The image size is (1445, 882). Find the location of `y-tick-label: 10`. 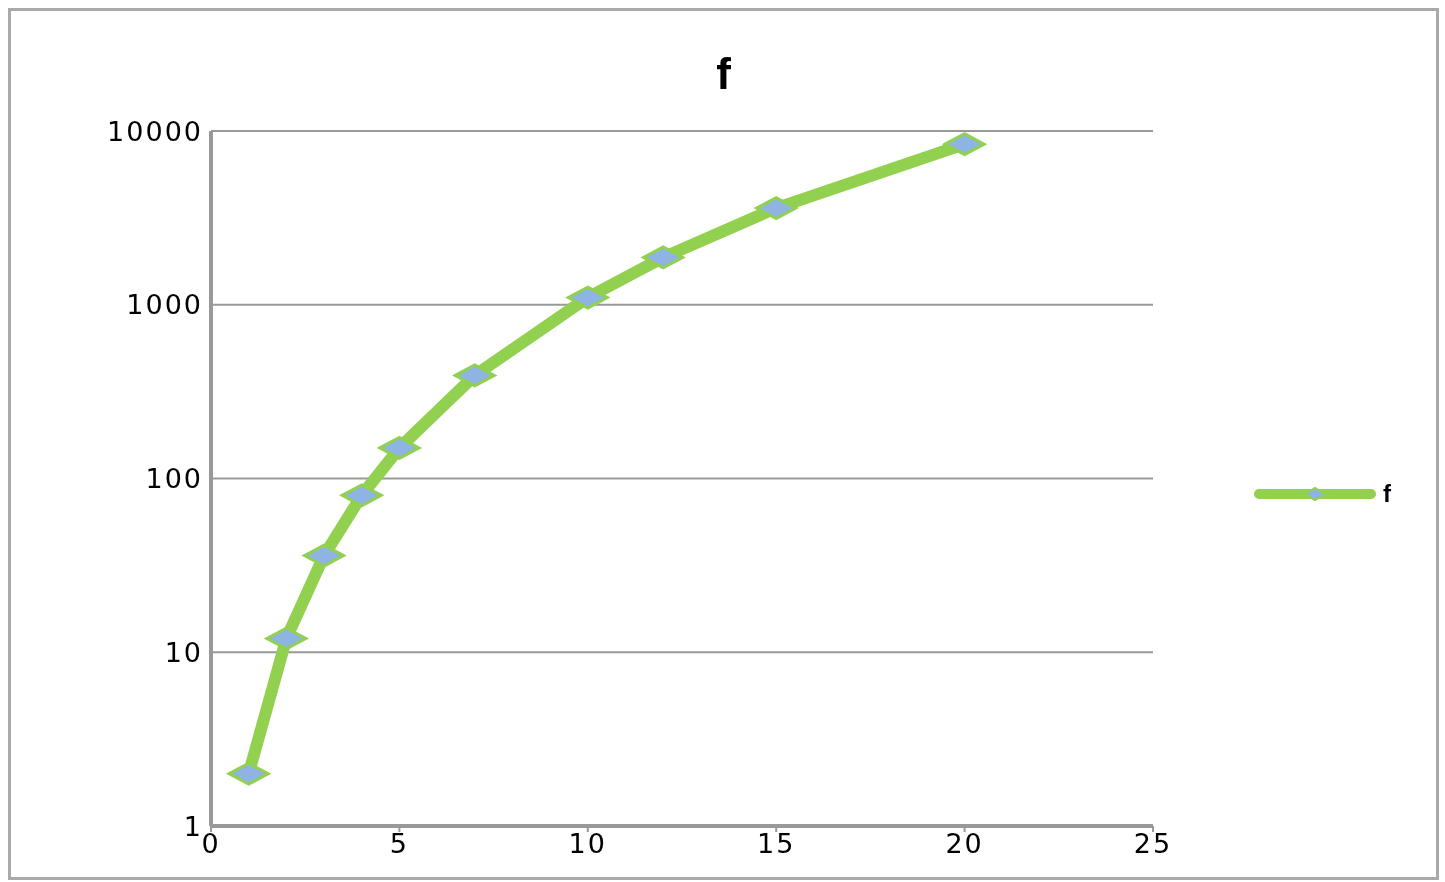

y-tick-label: 10 is located at coordinates (183, 652).